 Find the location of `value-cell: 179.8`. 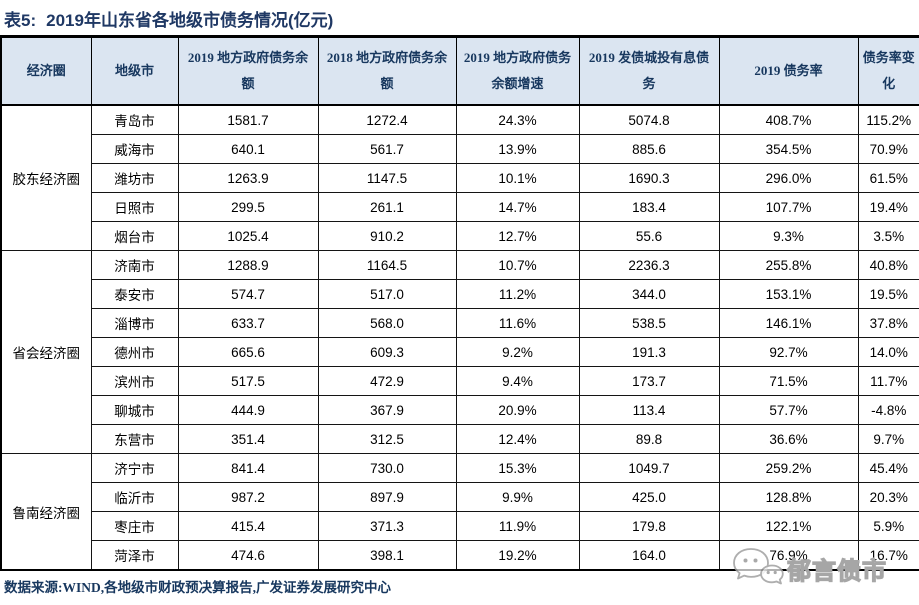

value-cell: 179.8 is located at coordinates (649, 526).